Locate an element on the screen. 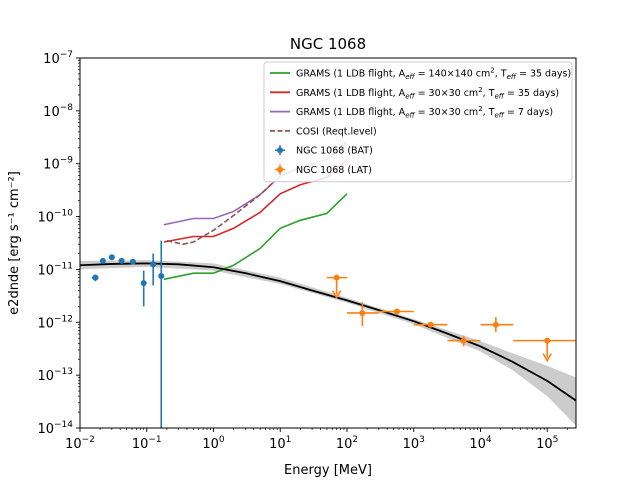  chart-title: NGC 1068 is located at coordinates (328, 44).